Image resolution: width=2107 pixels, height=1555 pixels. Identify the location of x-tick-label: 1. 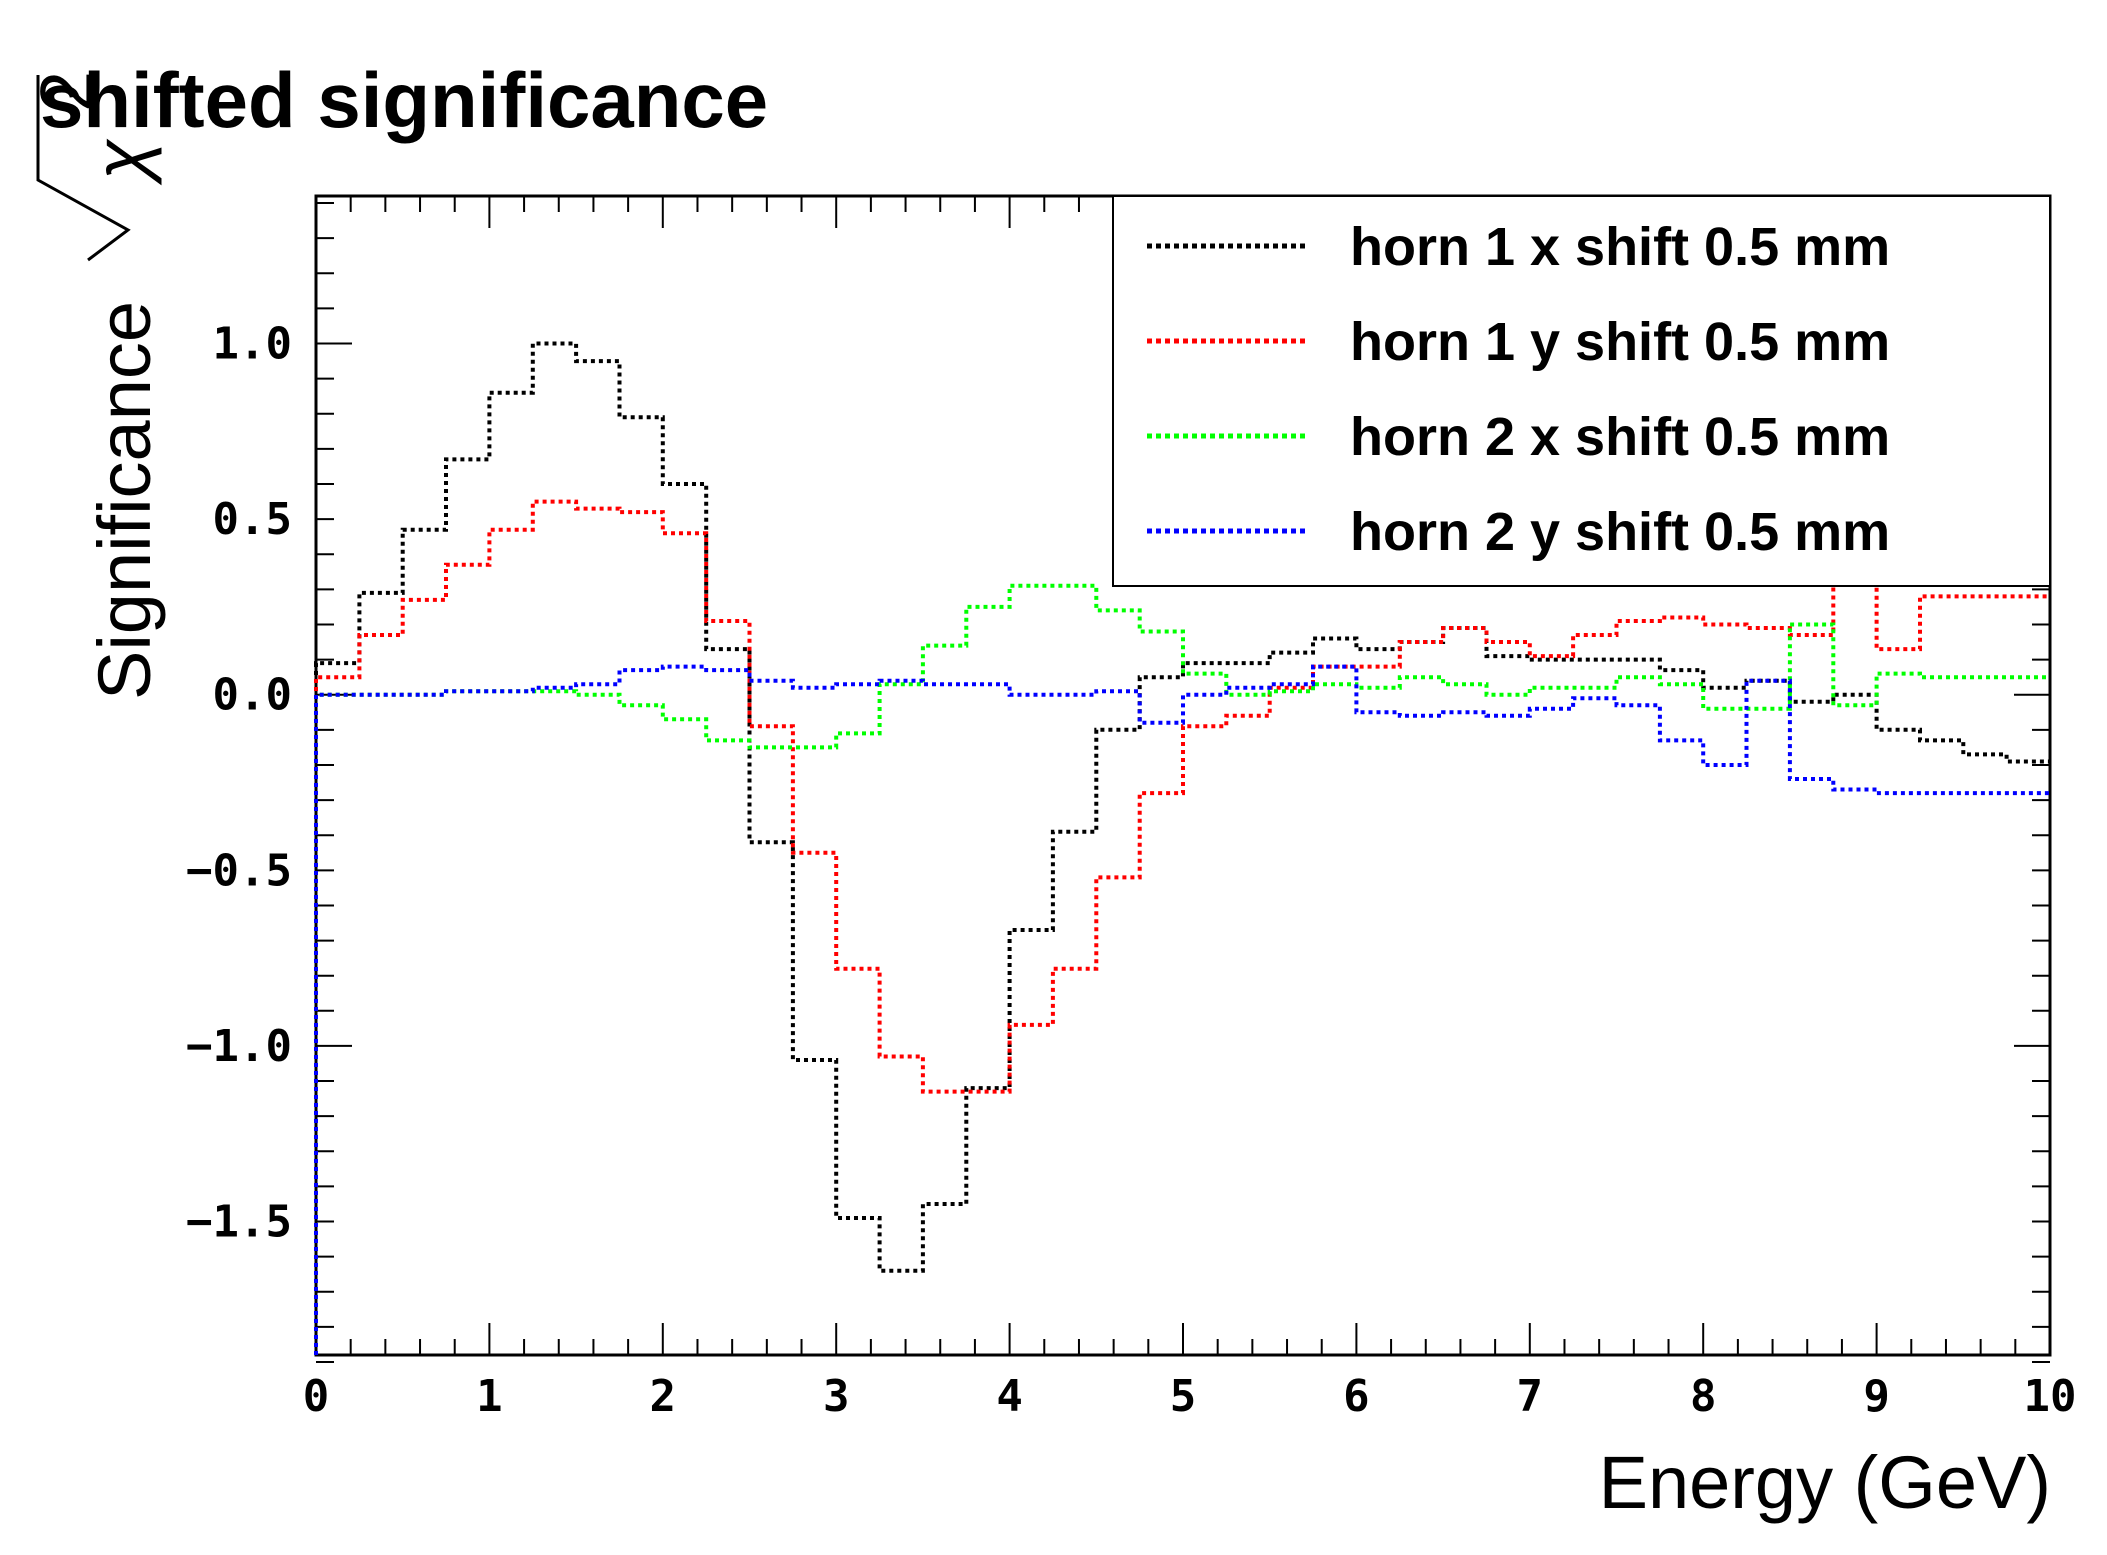
(489, 1396).